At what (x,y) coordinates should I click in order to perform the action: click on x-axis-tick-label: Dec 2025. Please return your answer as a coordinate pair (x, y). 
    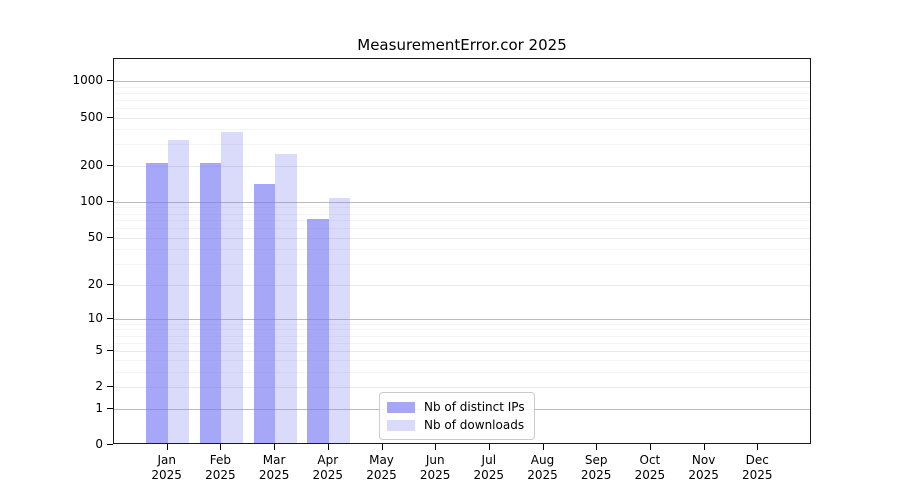
    Looking at the image, I should click on (757, 467).